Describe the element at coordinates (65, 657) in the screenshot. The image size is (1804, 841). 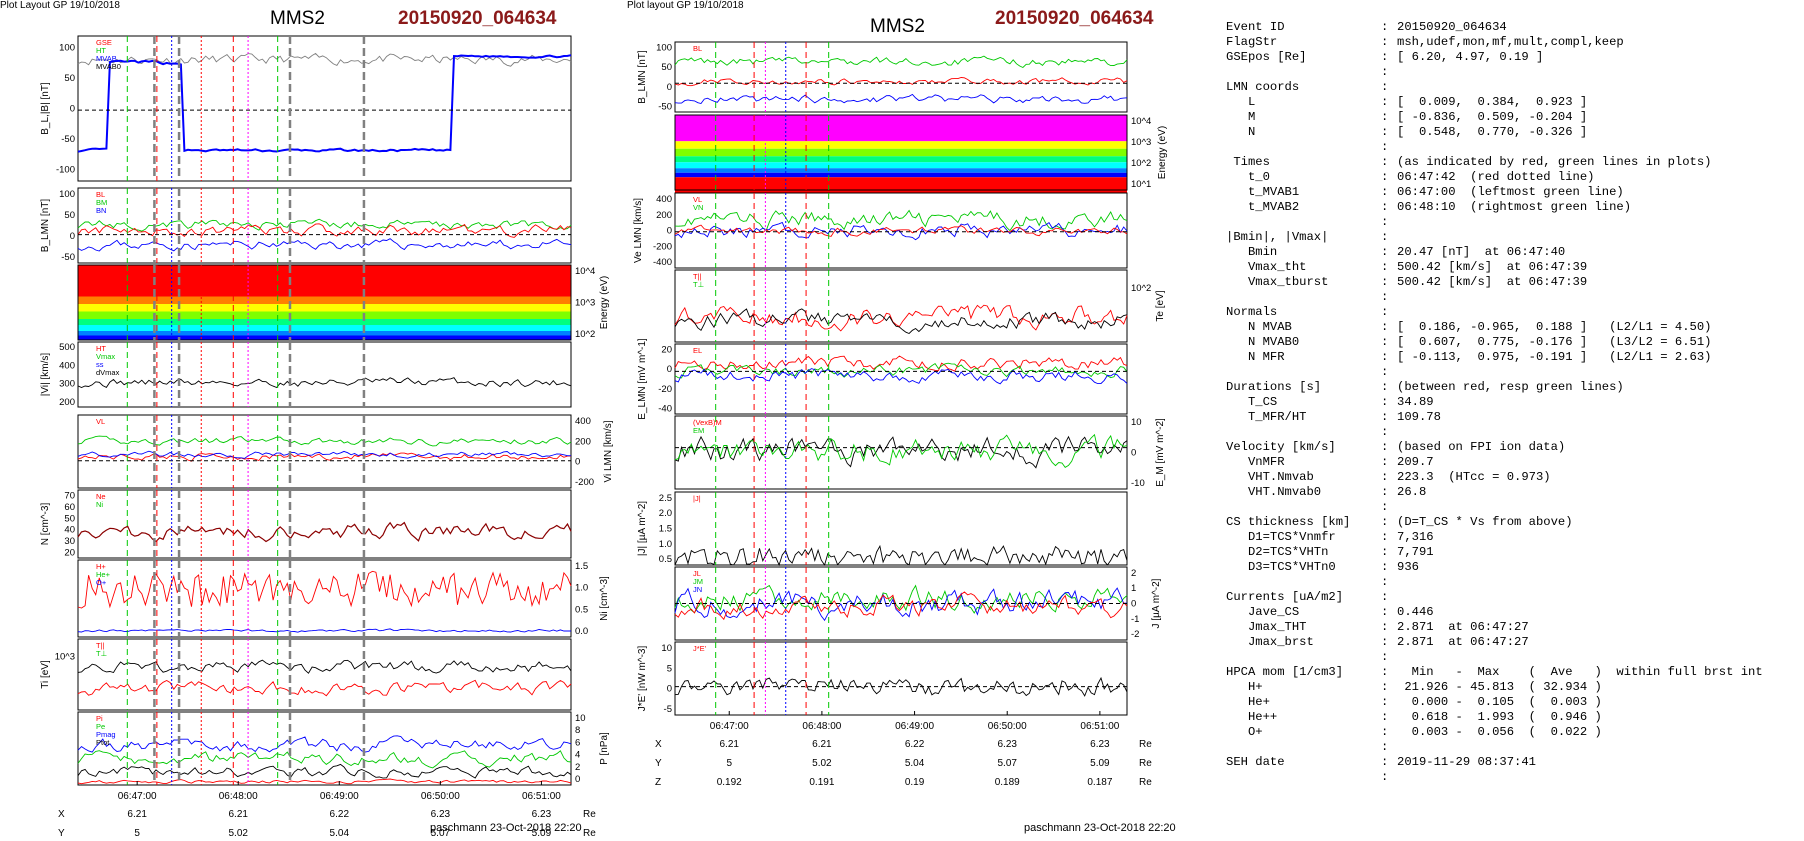
I see `y-tick-label: 10^3` at that location.